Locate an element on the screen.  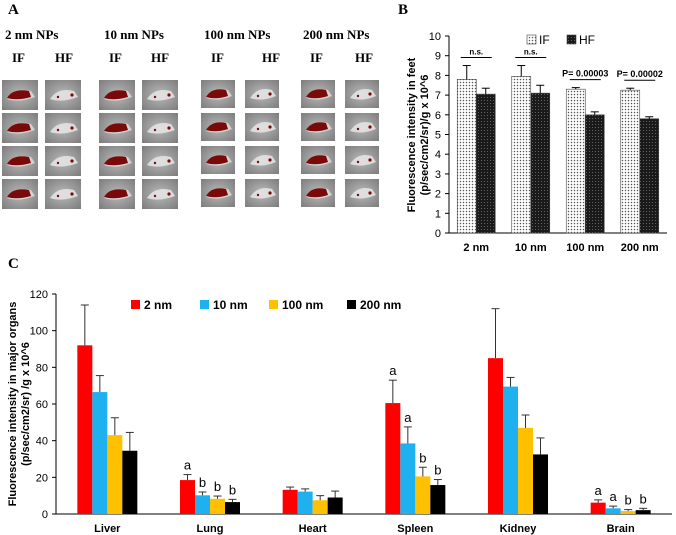
y-tick-label: 4 is located at coordinates (438, 155).